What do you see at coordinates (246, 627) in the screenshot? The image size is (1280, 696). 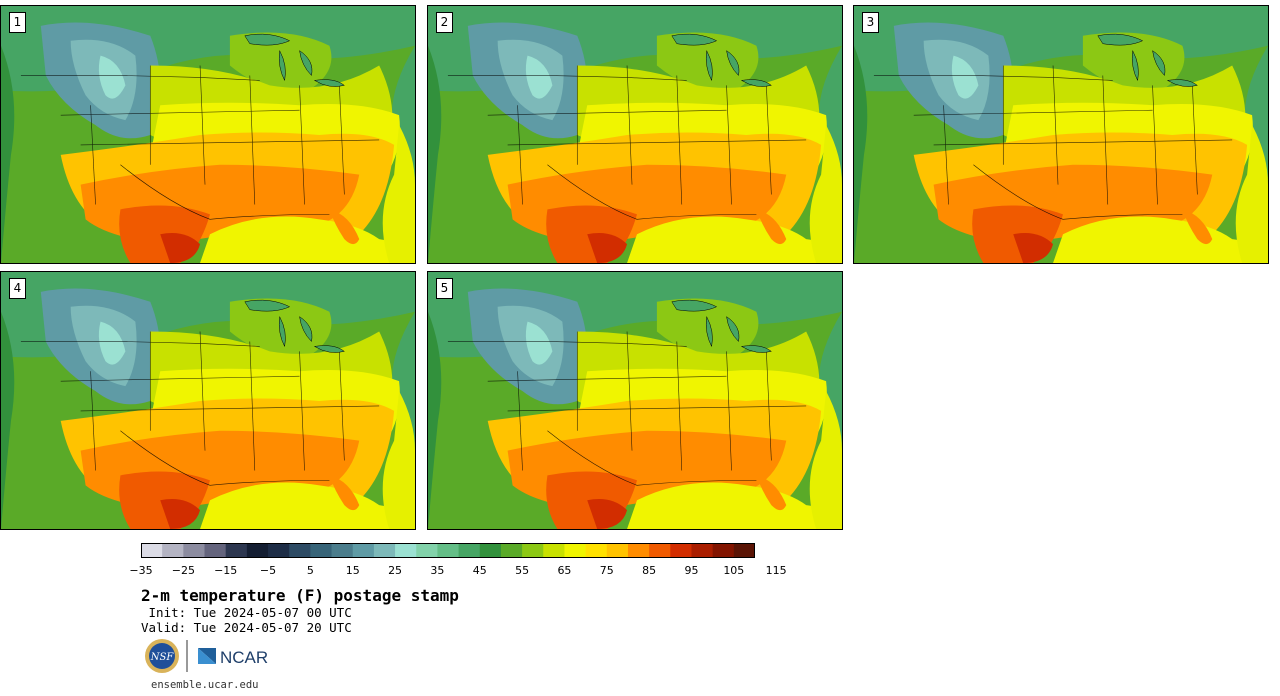 I see `valid-time: Valid: Tue 2024-05-07 20 UTC` at bounding box center [246, 627].